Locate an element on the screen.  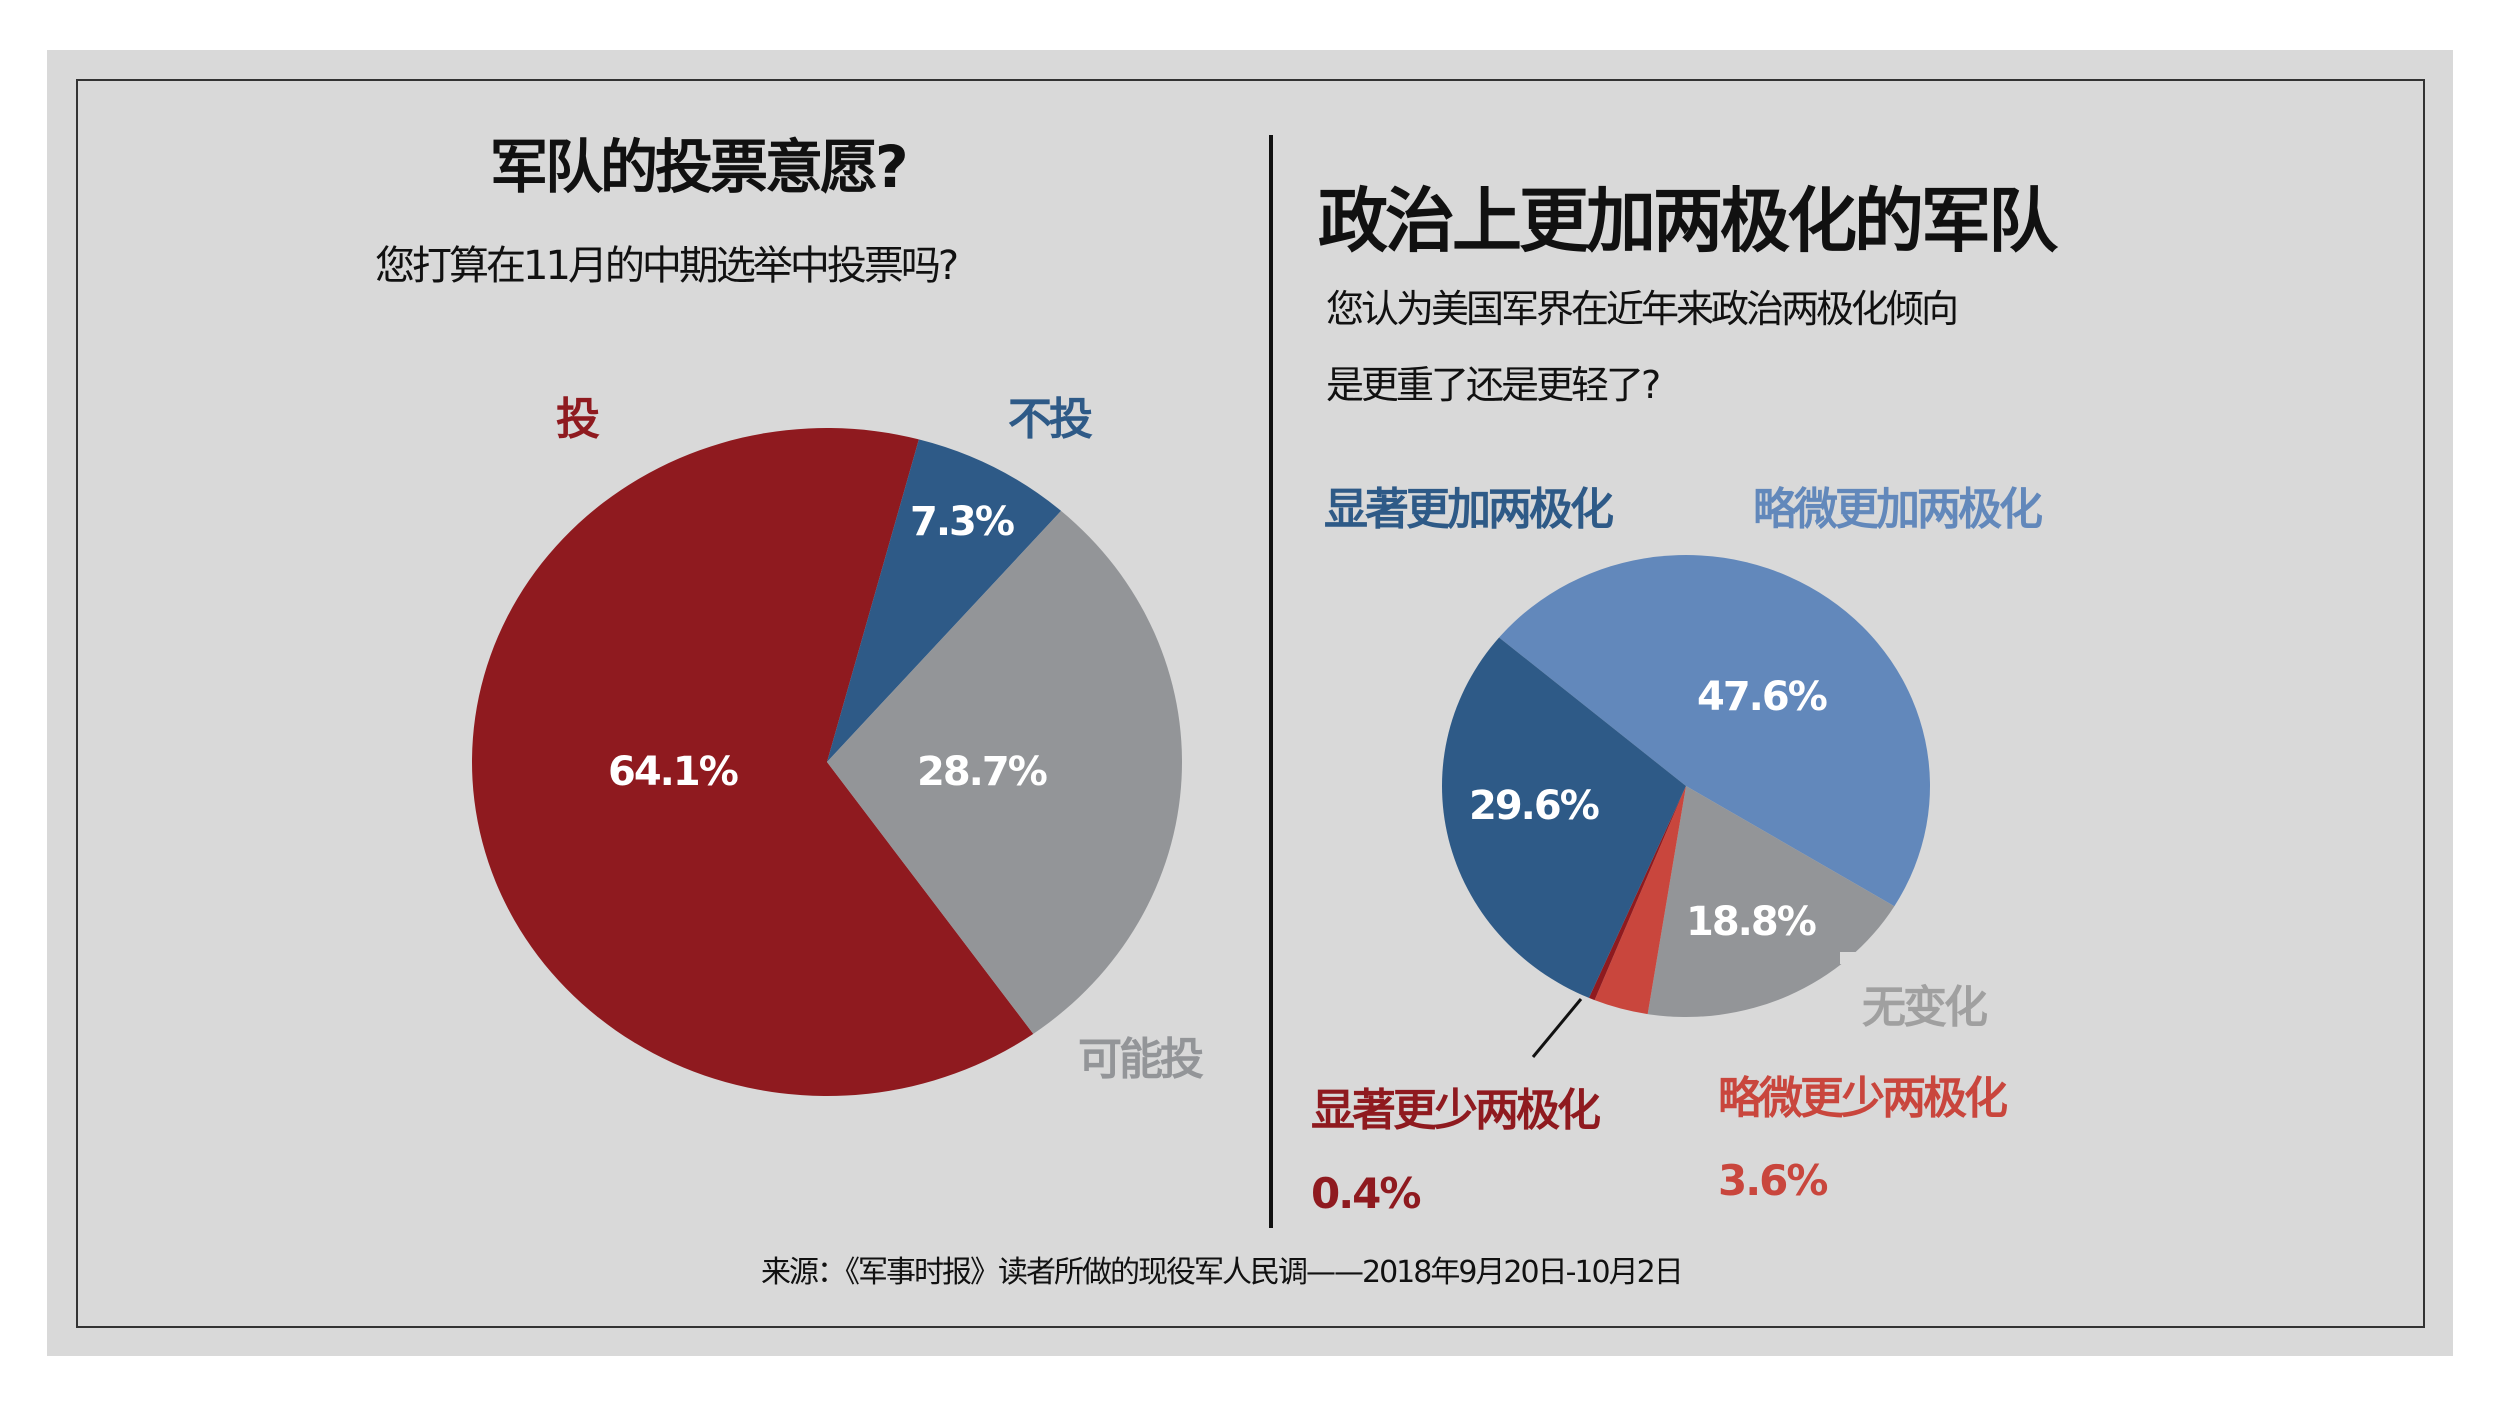
pie-slice-much-more is located at coordinates (1564, 817).